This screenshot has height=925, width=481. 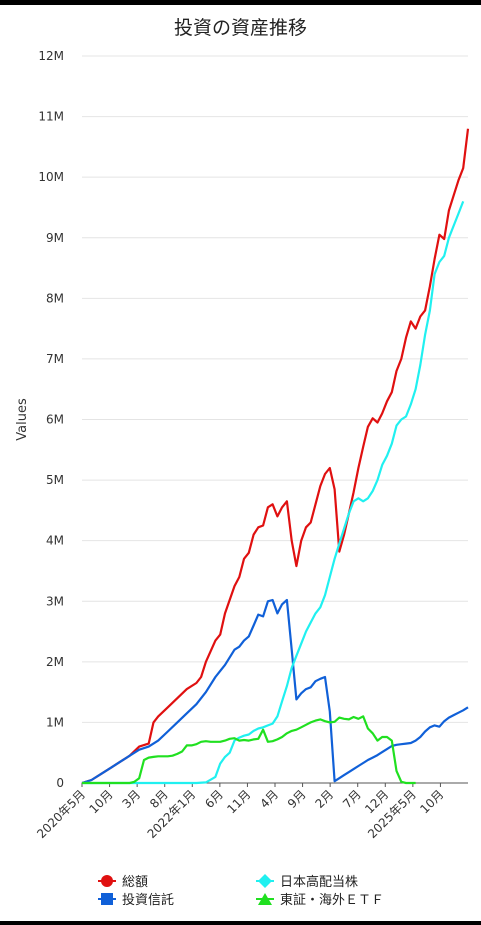 I want to click on legend-item-3: 日本高配当株, so click(x=307, y=880).